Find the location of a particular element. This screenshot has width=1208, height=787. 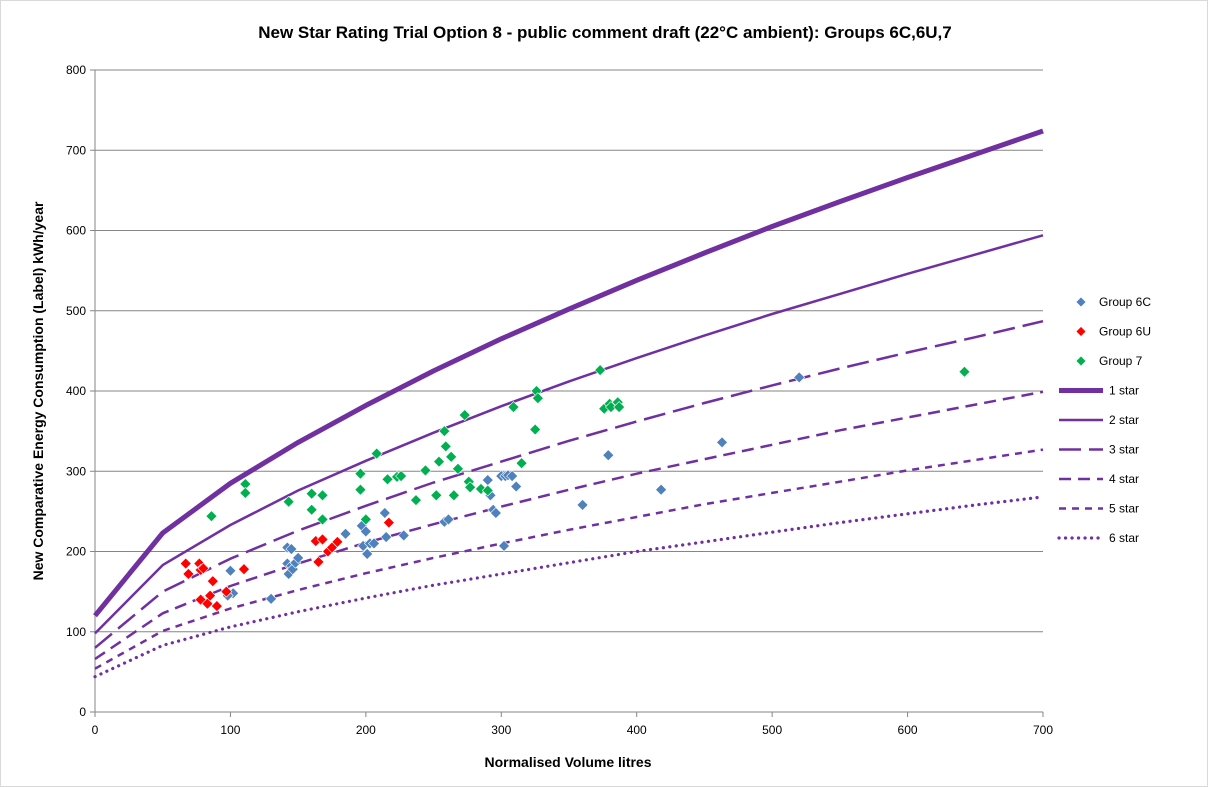

y-tick-label: 100 is located at coordinates (76, 632).